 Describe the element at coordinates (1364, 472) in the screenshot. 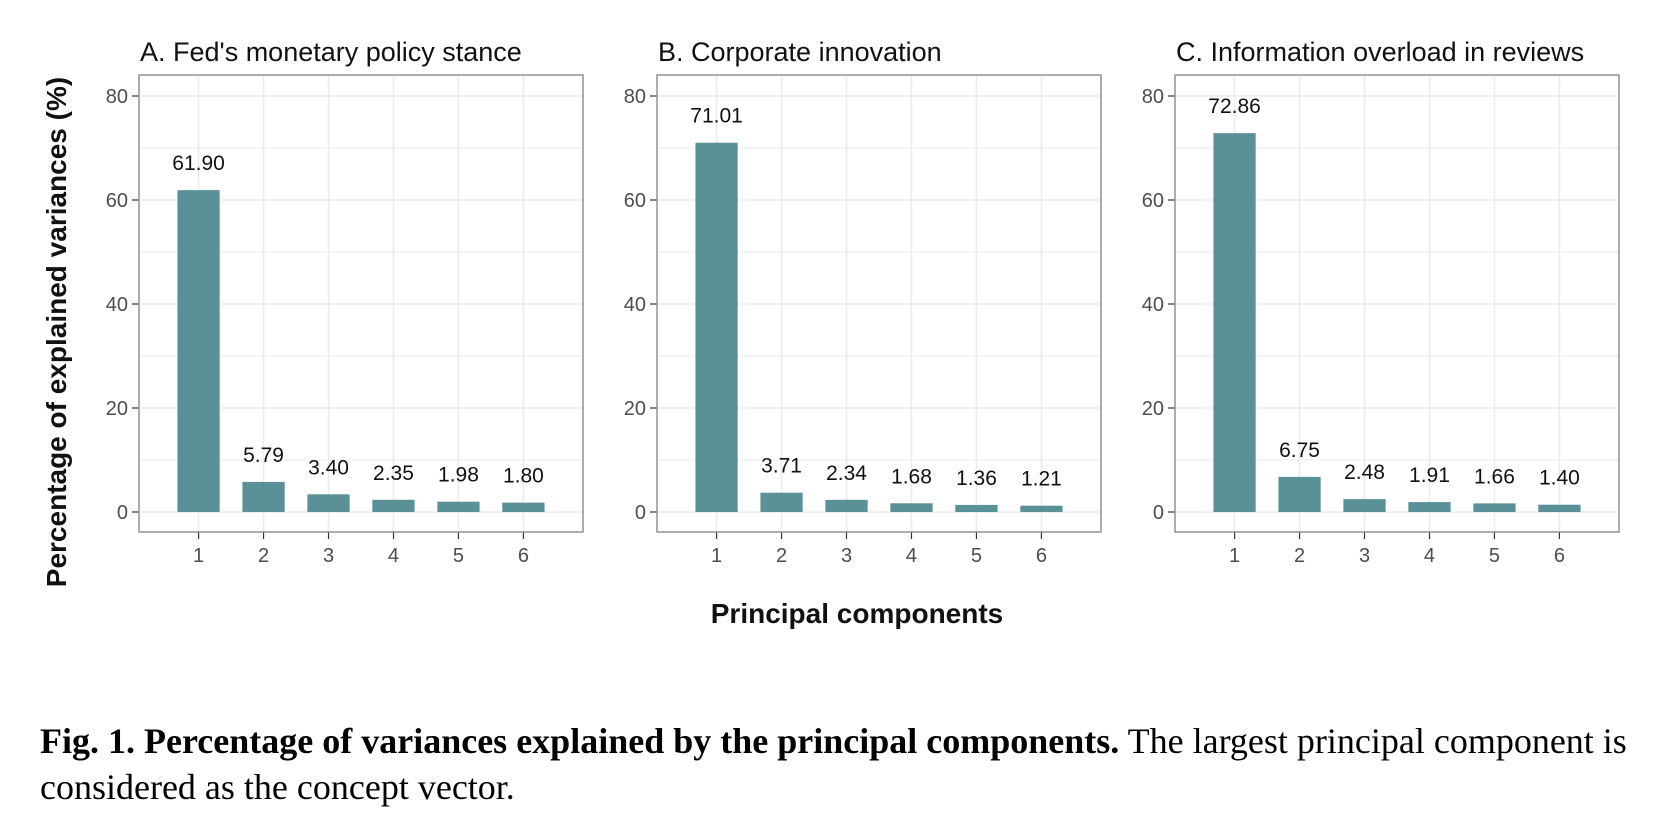

I see `data-label: 2.48` at that location.